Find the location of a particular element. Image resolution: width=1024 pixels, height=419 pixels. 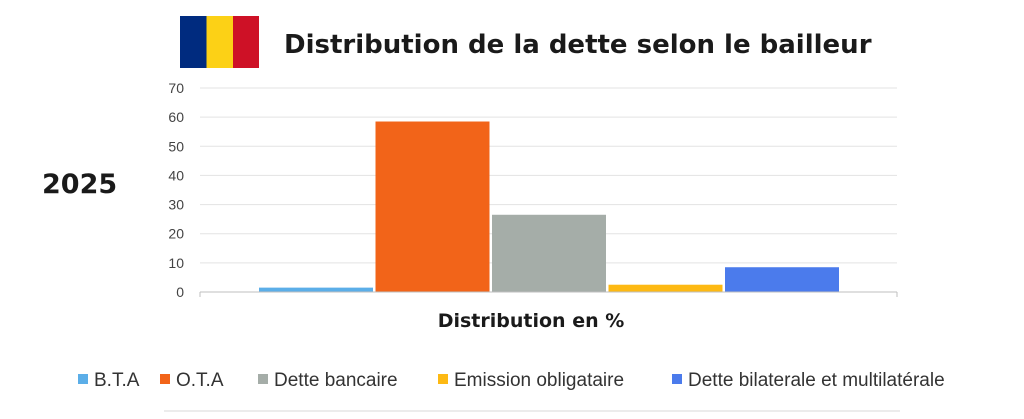

year-label: 2025 is located at coordinates (79, 184).